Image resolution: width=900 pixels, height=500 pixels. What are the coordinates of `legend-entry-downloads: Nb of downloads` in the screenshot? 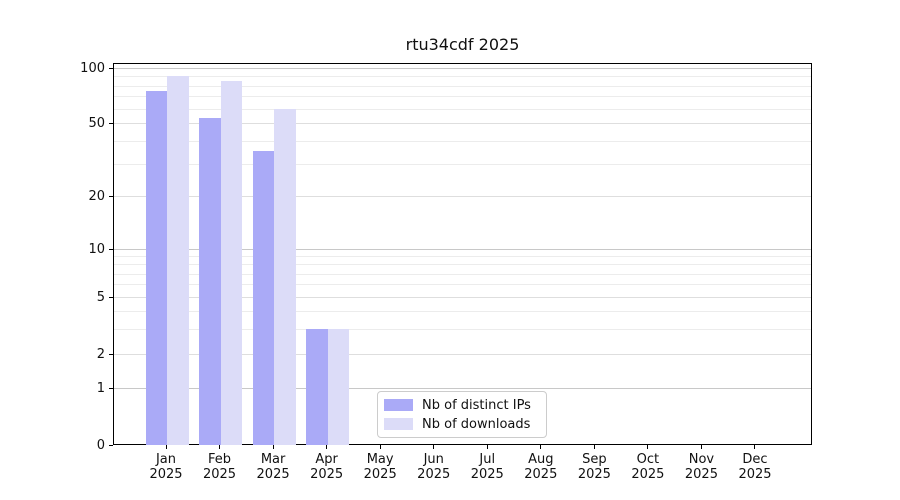 It's located at (462, 424).